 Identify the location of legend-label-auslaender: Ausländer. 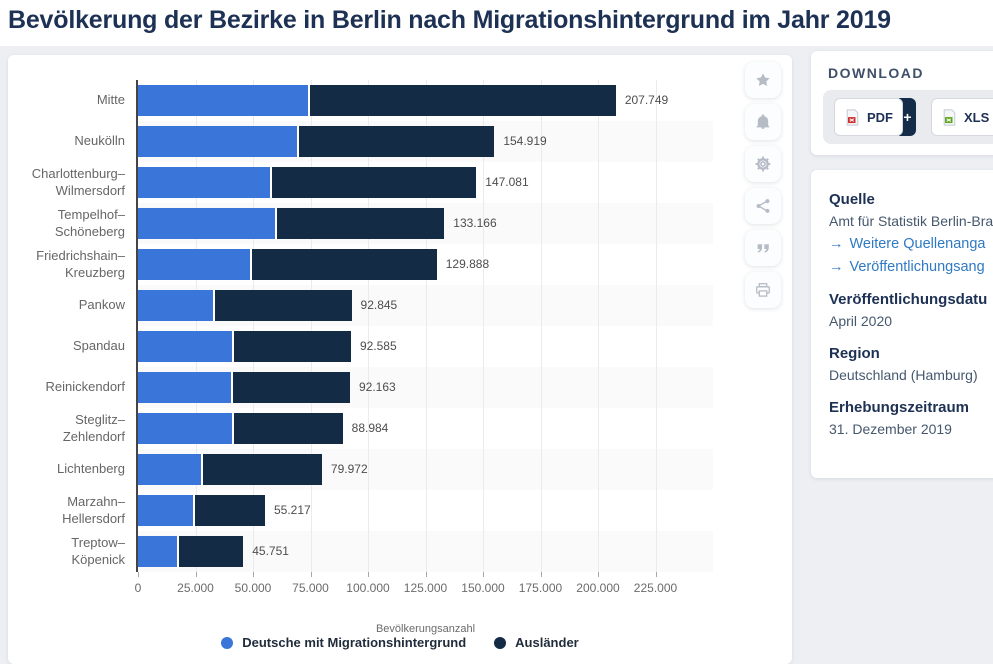
(547, 642).